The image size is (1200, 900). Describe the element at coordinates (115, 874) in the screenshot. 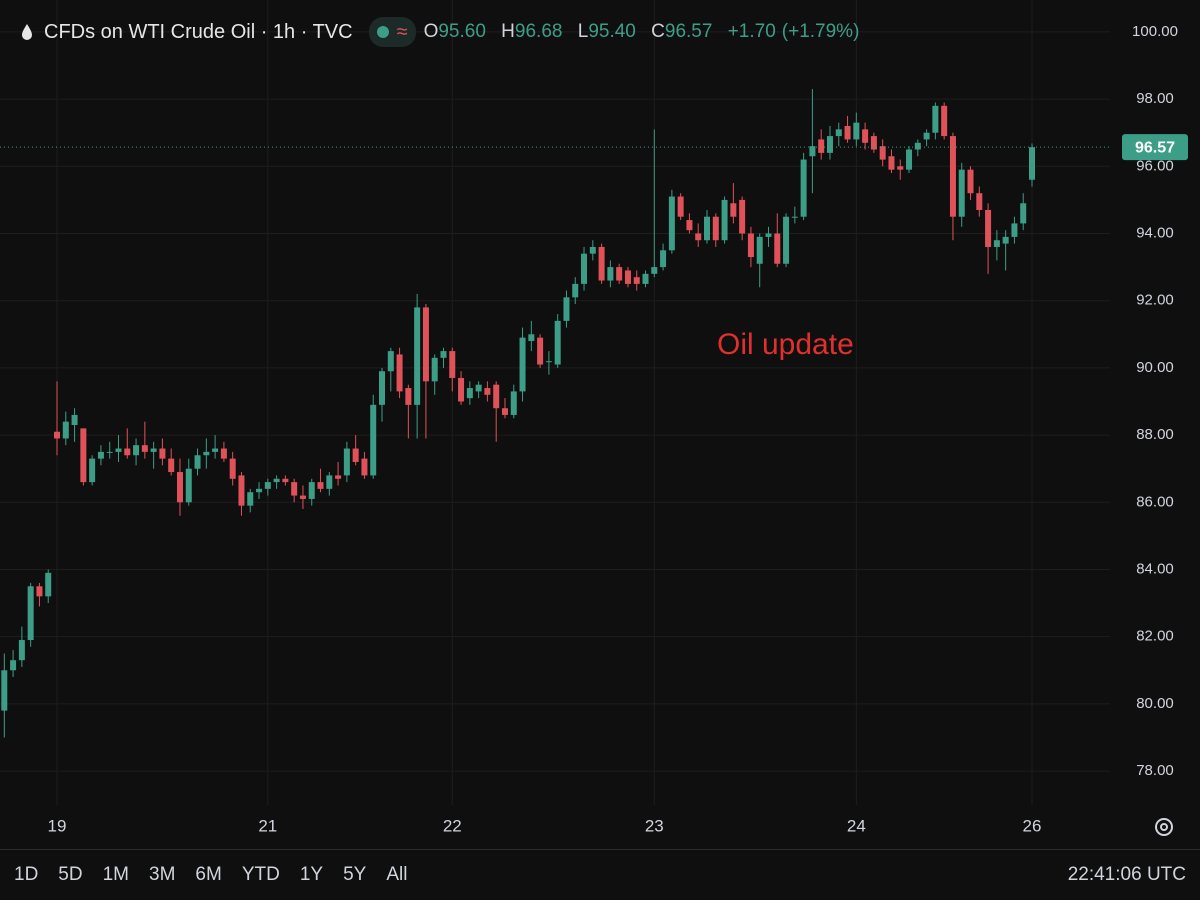

I see `range-button: 1M` at that location.